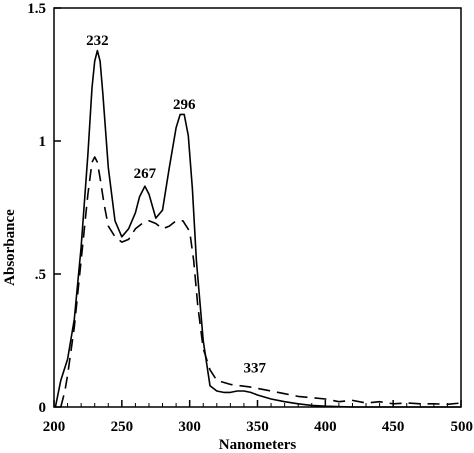  I want to click on x-tick-labels: 200 250 300 350 400 450 500, so click(258, 427).